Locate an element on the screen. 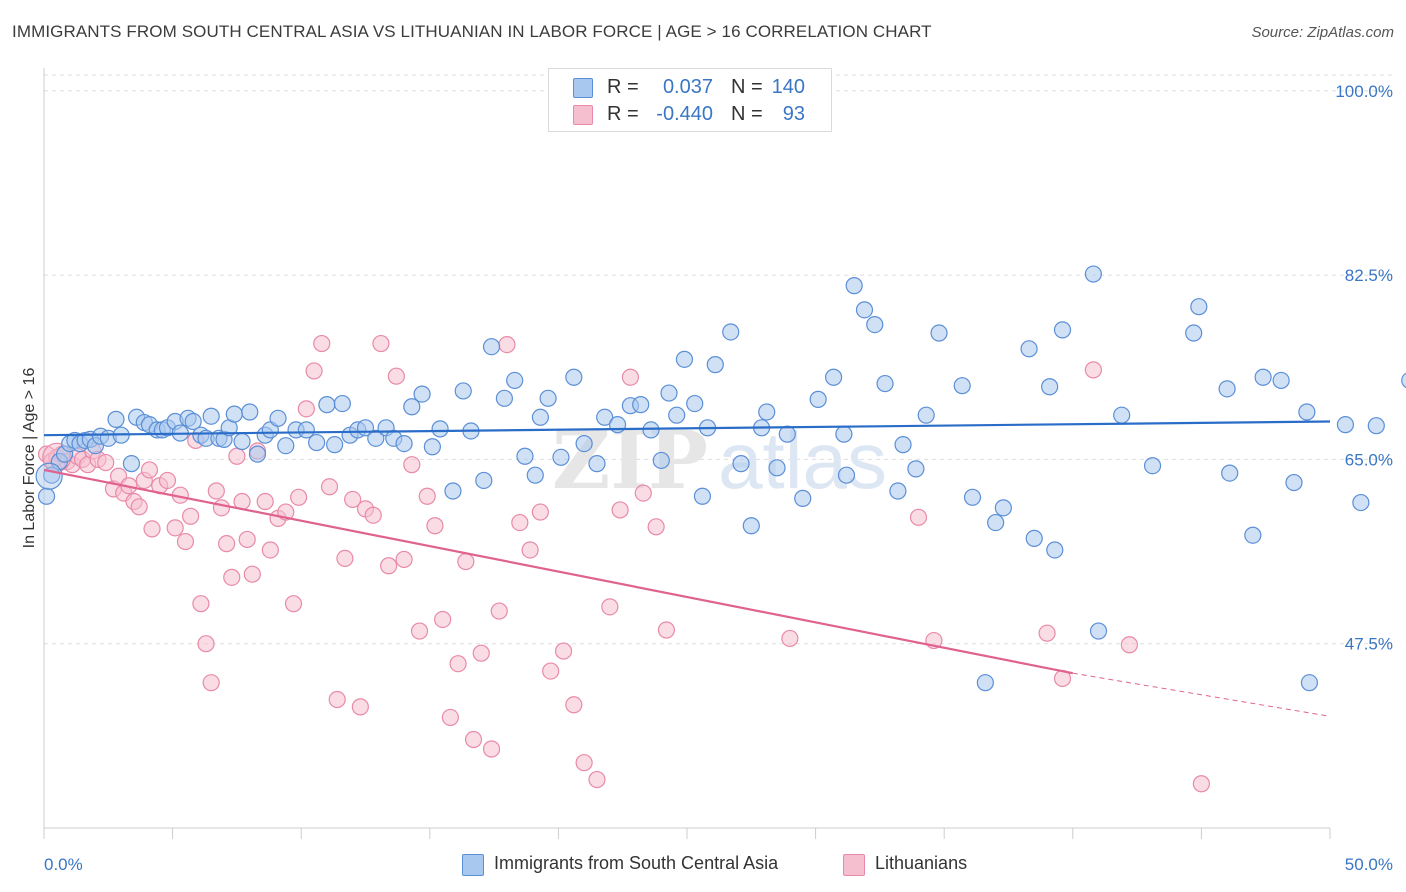 Image resolution: width=1406 pixels, height=892 pixels. y-tick-label: 100.0% is located at coordinates (1364, 91).